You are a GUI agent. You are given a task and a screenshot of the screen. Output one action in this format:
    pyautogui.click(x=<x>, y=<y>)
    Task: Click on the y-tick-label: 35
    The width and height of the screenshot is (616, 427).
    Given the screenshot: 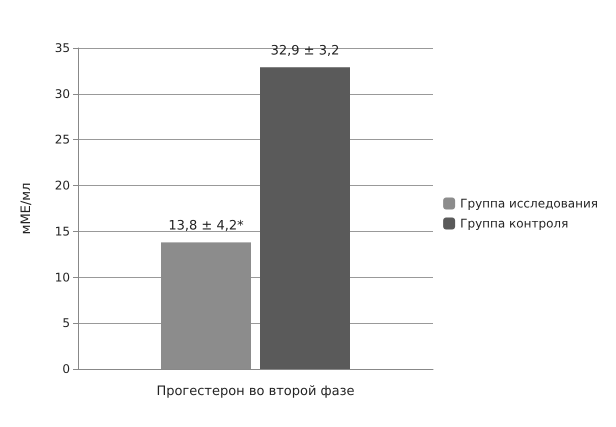 What is the action you would take?
    pyautogui.click(x=62, y=48)
    